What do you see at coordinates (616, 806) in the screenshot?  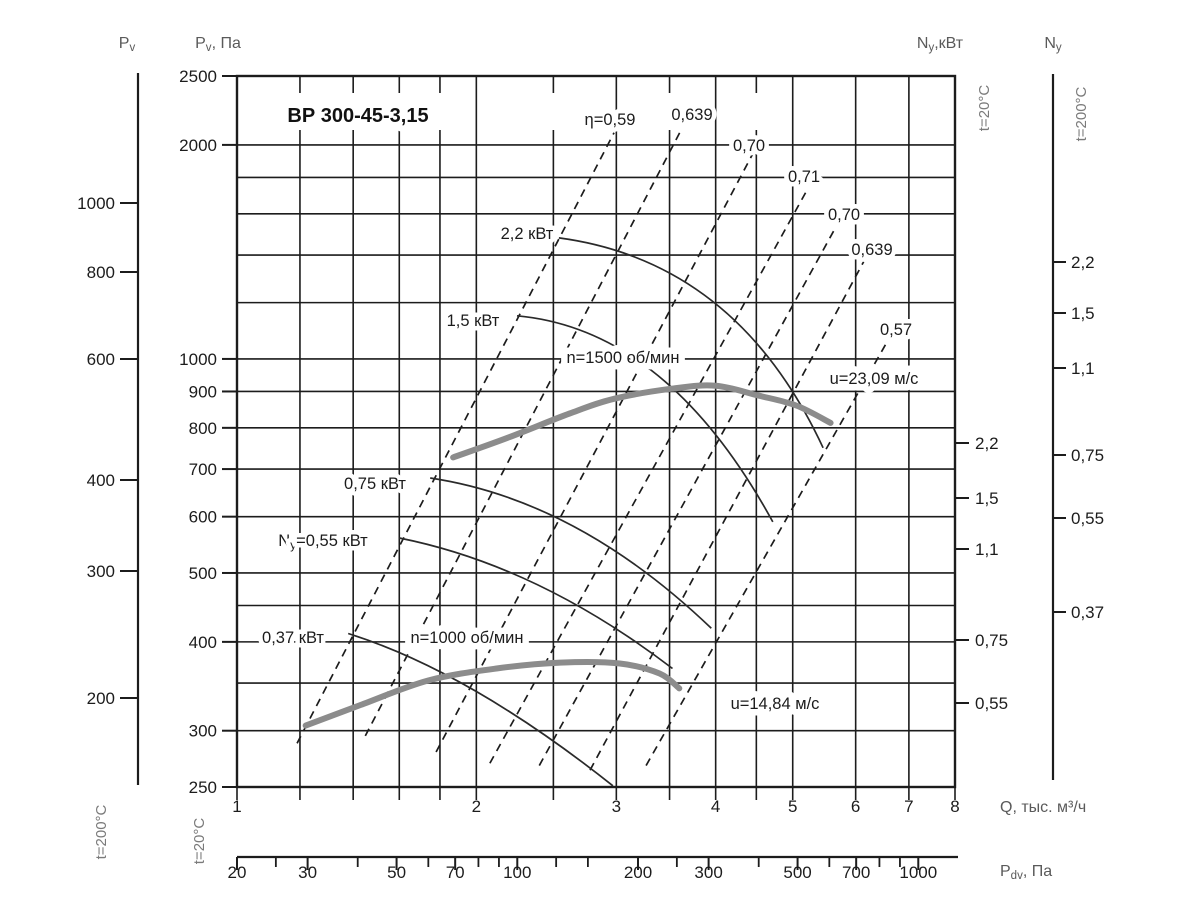 I see `svg-text: 3` at bounding box center [616, 806].